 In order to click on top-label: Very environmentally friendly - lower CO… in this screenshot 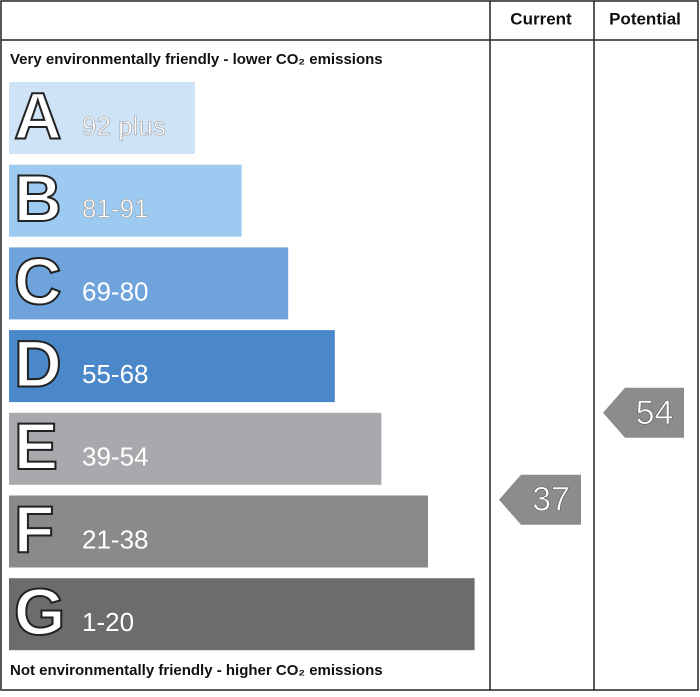, I will do `click(196, 59)`.